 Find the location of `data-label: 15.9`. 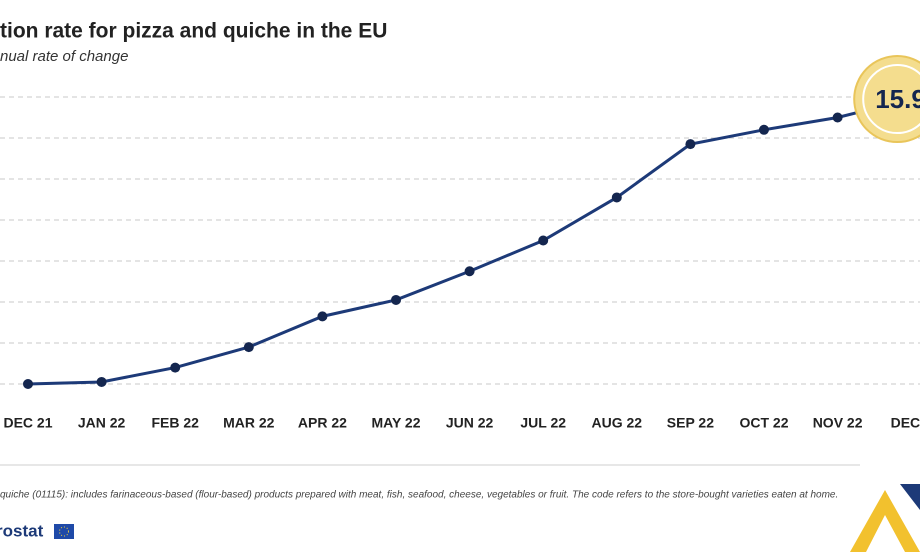

data-label: 15.9 is located at coordinates (897, 99).